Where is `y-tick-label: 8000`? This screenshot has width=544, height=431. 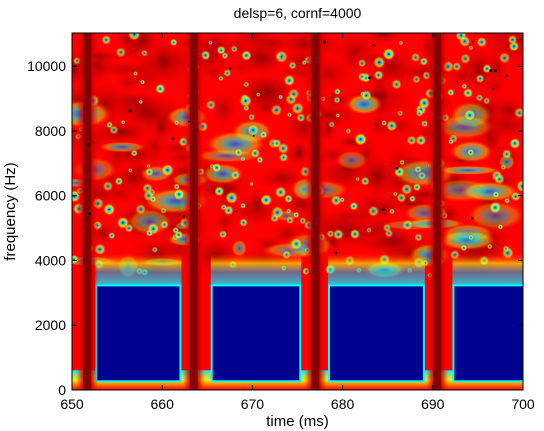 y-tick-label: 8000 is located at coordinates (50, 131).